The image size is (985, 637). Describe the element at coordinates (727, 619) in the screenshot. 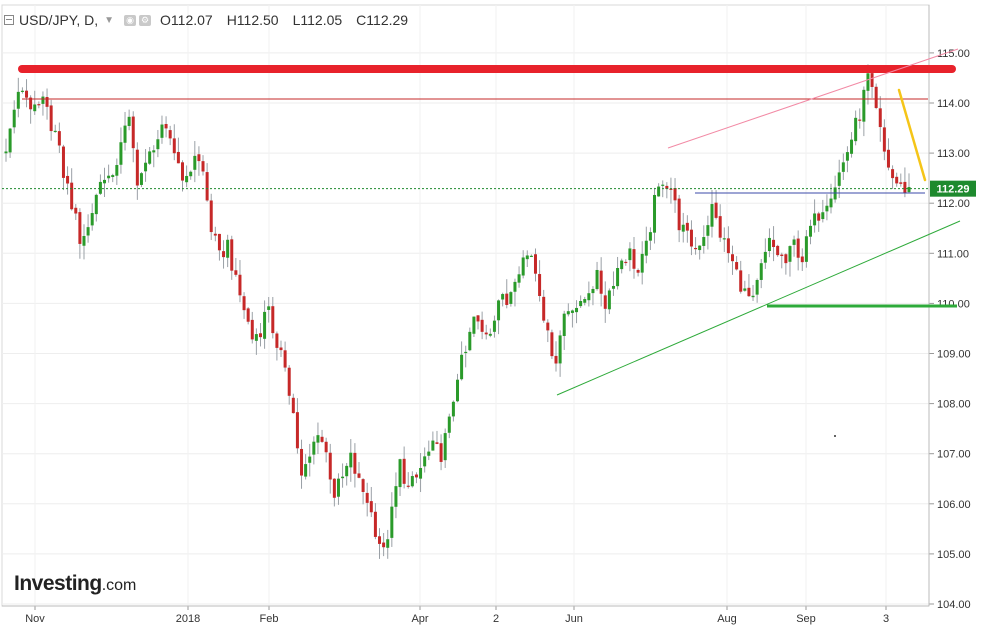

I see `x-tick-label: Aug` at that location.